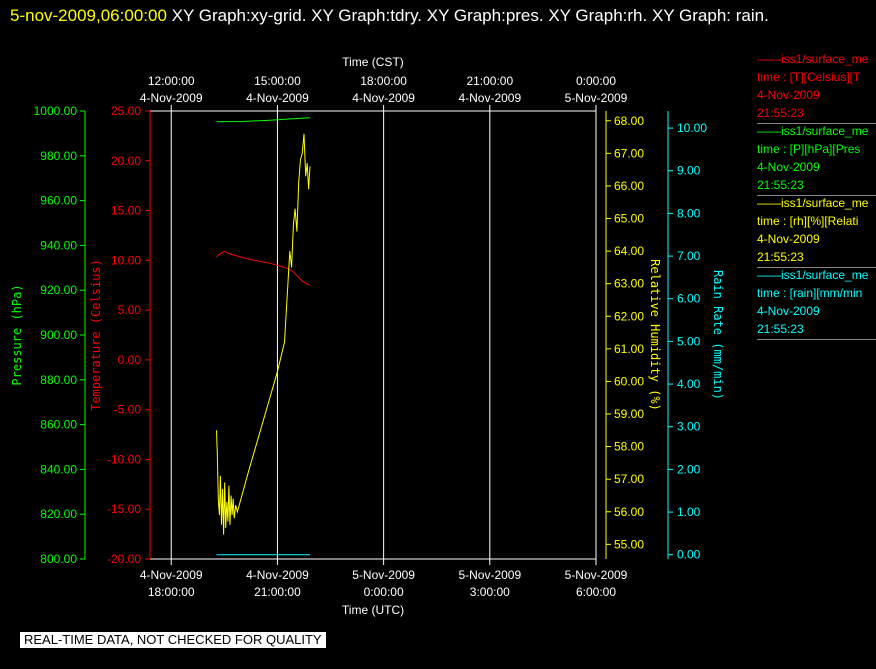 The width and height of the screenshot is (876, 669). I want to click on pressure-tick-label: 940.00, so click(58, 245).